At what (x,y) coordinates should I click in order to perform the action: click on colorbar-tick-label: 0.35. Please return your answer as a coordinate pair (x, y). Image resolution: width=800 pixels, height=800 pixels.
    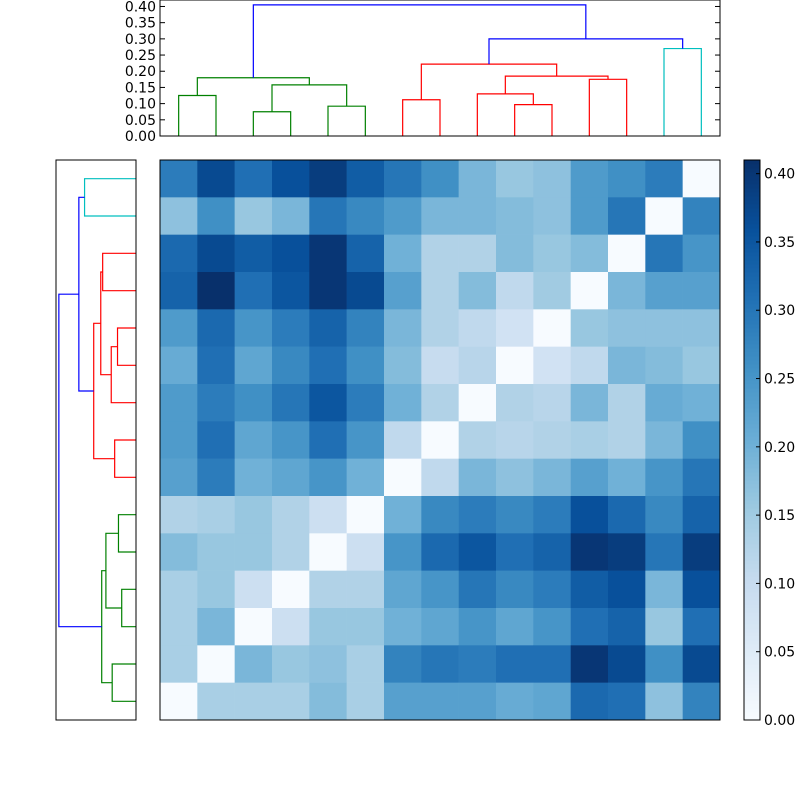
    Looking at the image, I should click on (779, 243).